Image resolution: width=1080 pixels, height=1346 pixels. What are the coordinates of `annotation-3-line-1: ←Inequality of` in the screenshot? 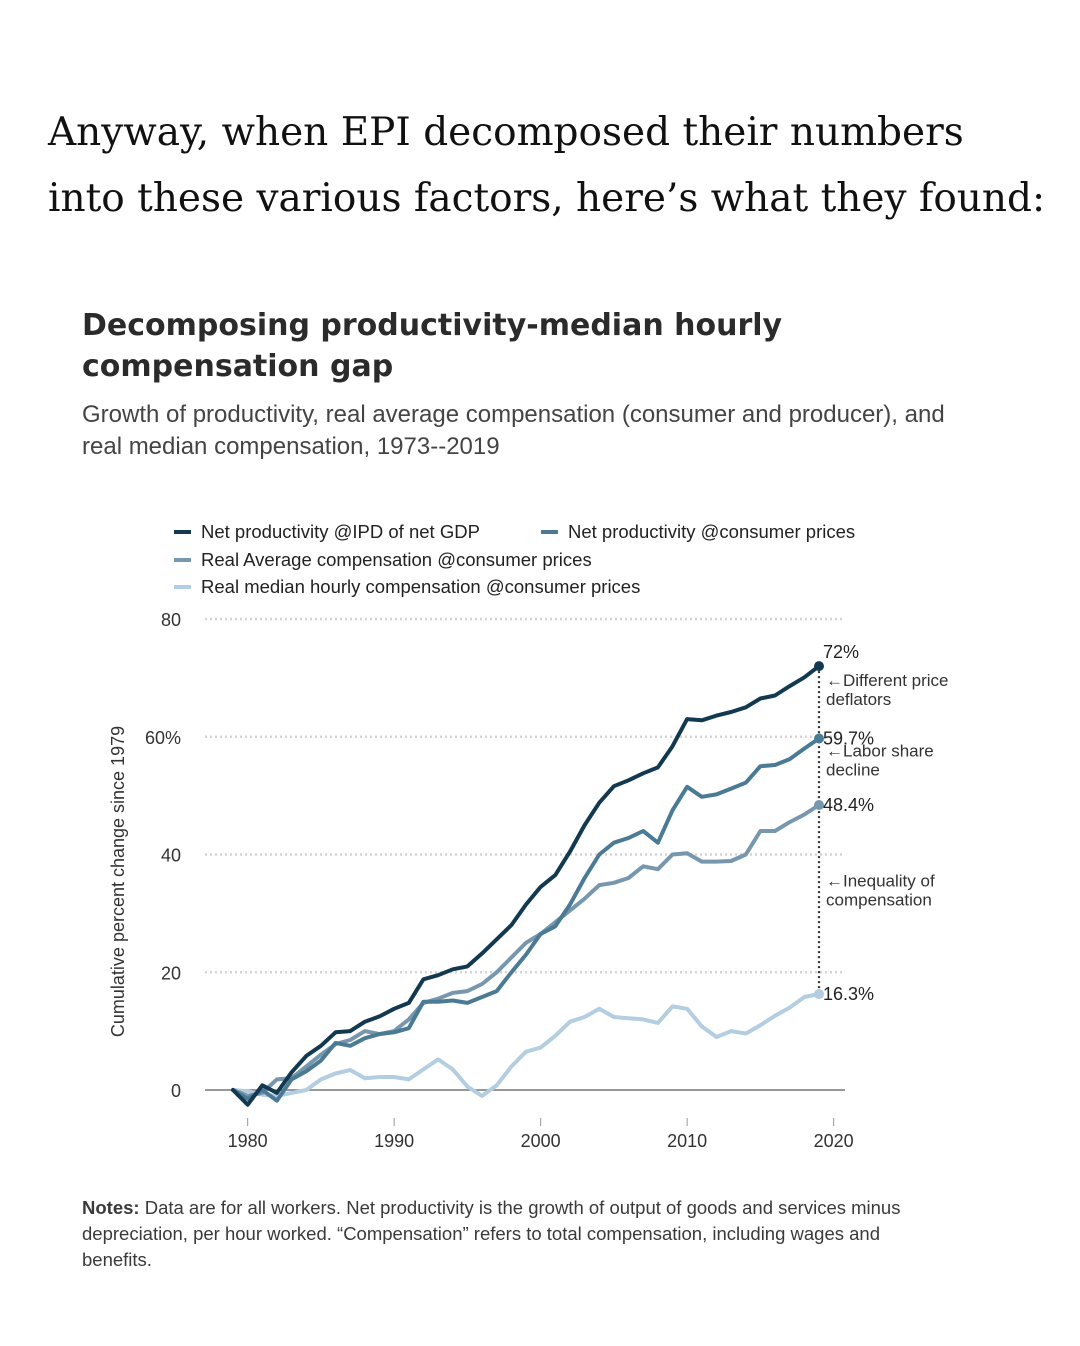 It's located at (880, 881).